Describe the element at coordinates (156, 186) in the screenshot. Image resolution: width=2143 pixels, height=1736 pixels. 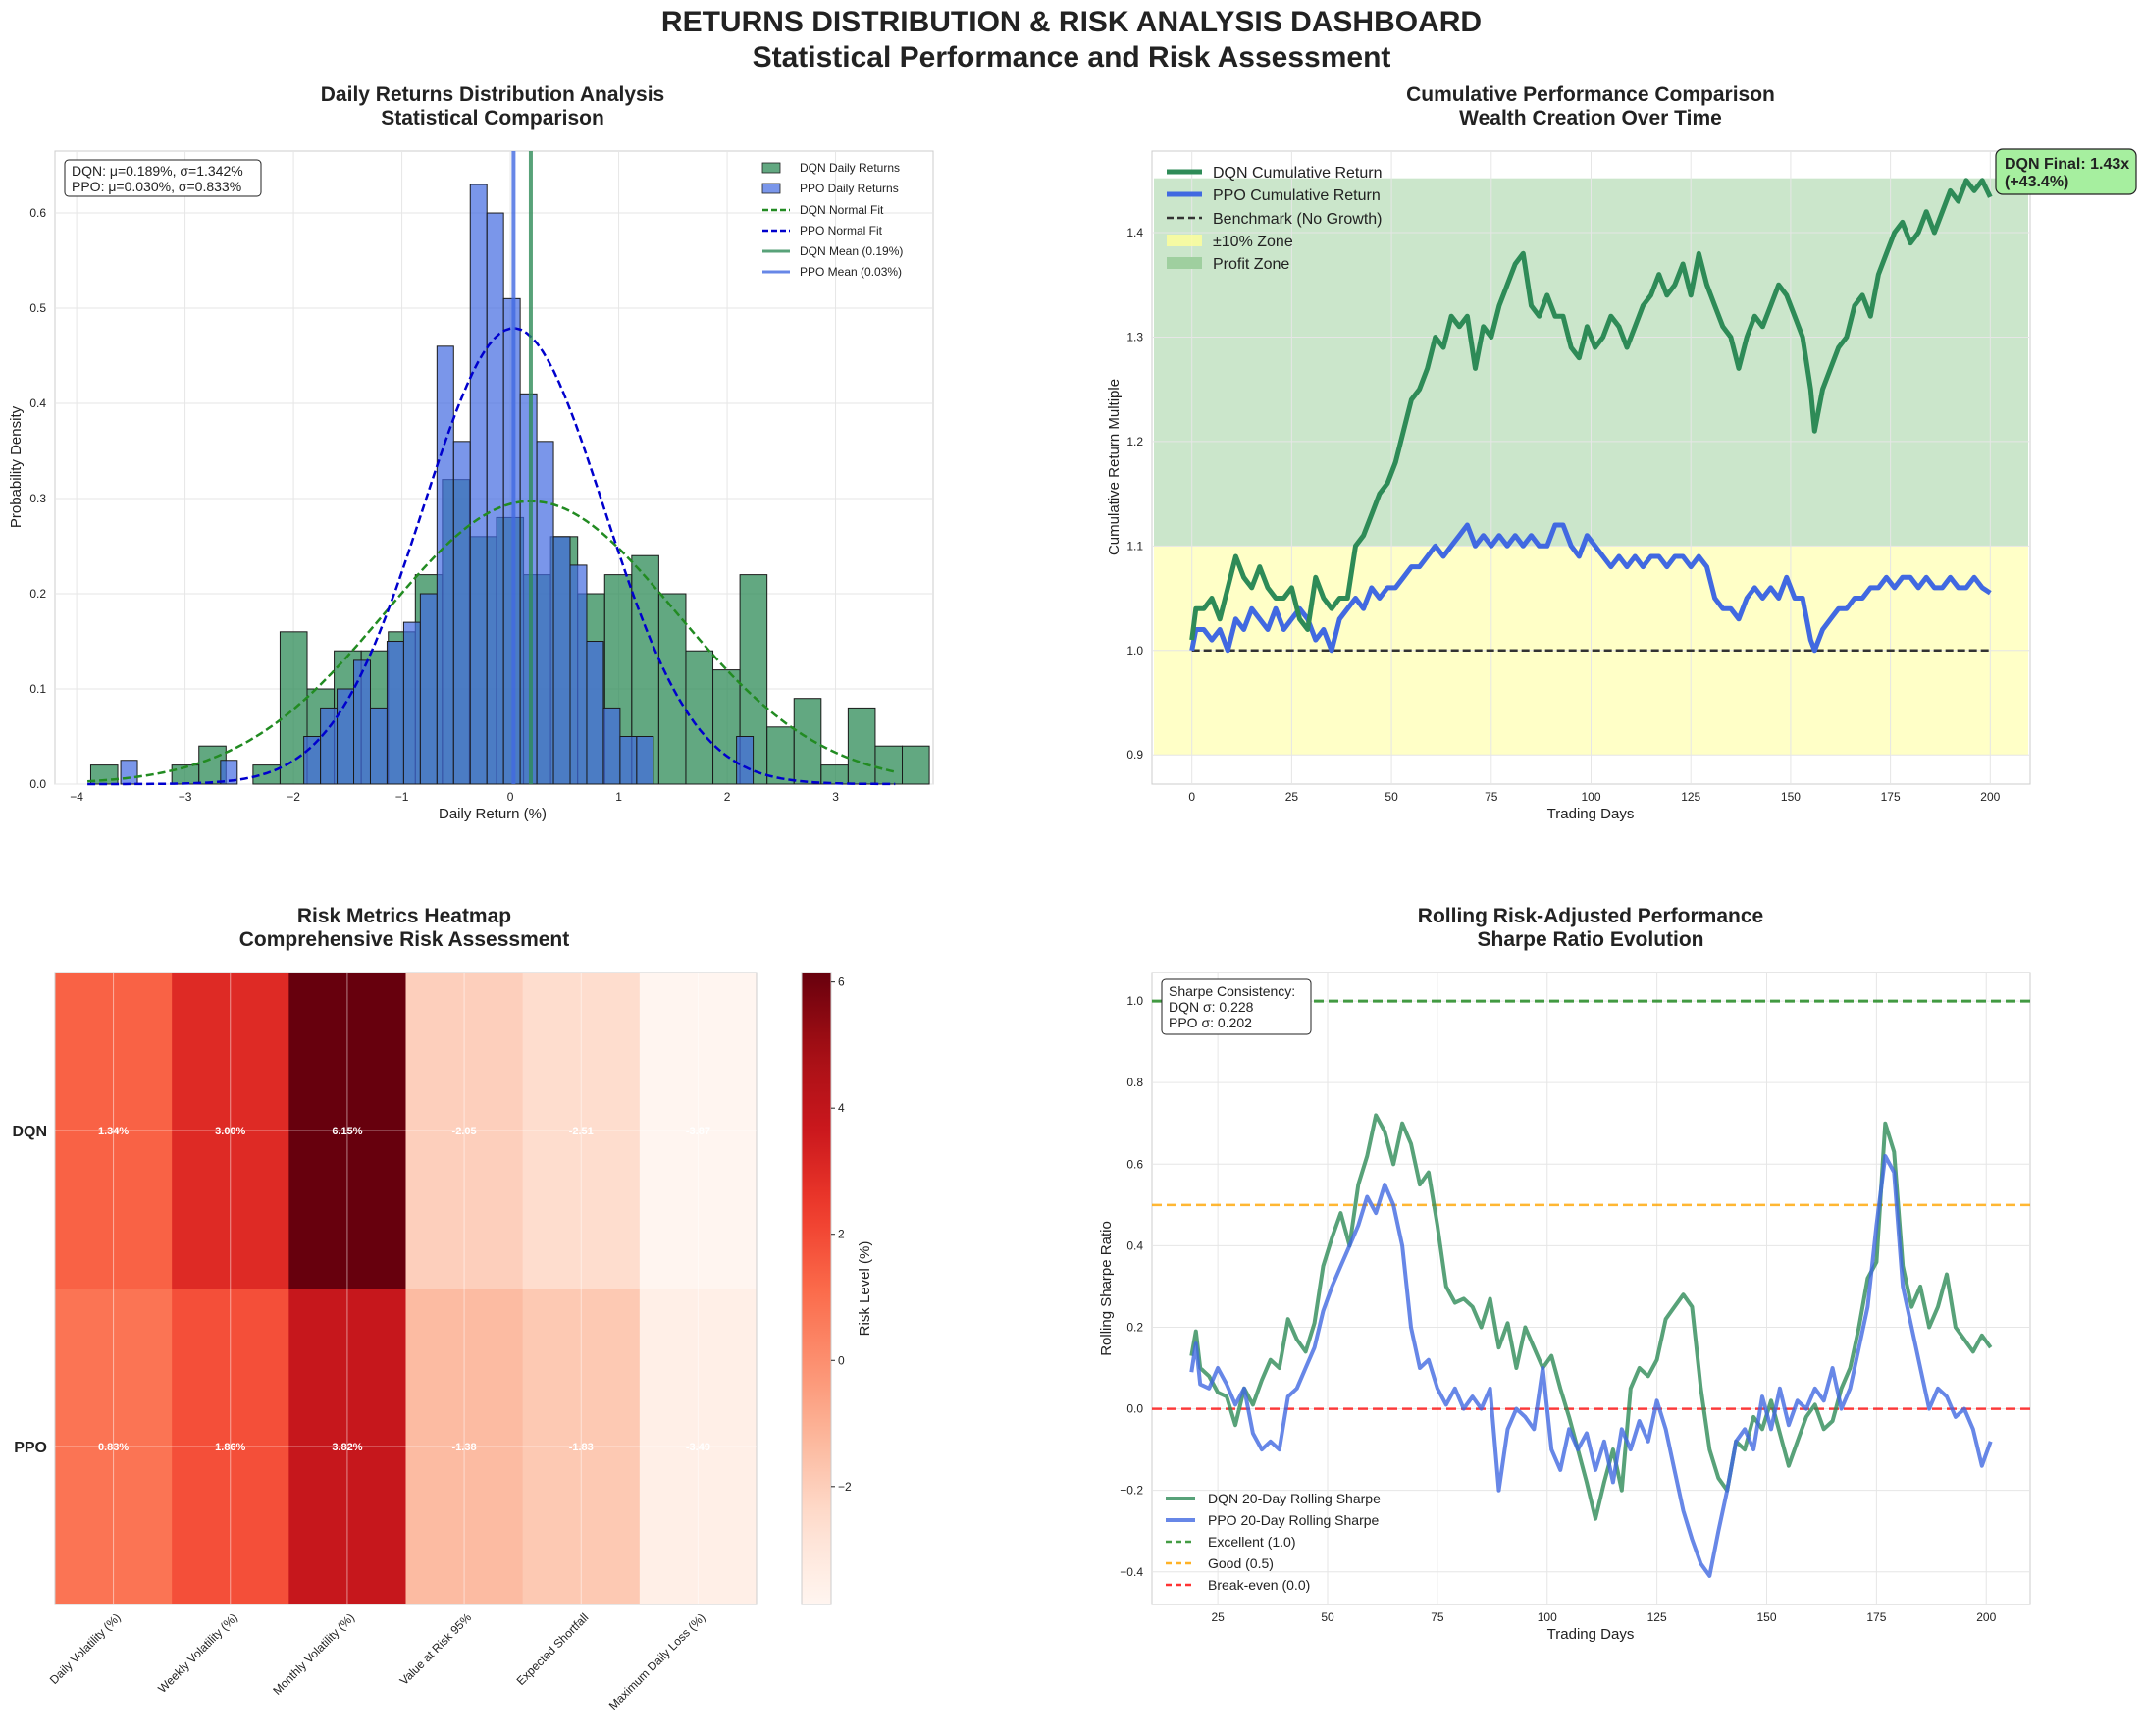
I see `hist-stats-ppo: PPO: μ=0.030%, σ=0.833%` at that location.